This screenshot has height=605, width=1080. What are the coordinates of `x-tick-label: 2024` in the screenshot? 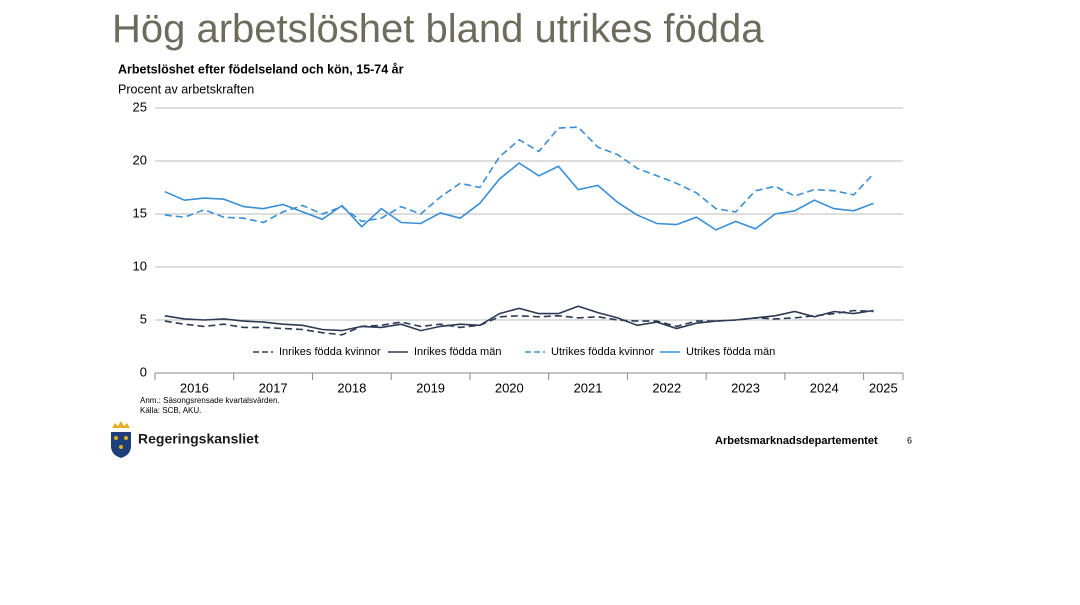 It's located at (824, 387).